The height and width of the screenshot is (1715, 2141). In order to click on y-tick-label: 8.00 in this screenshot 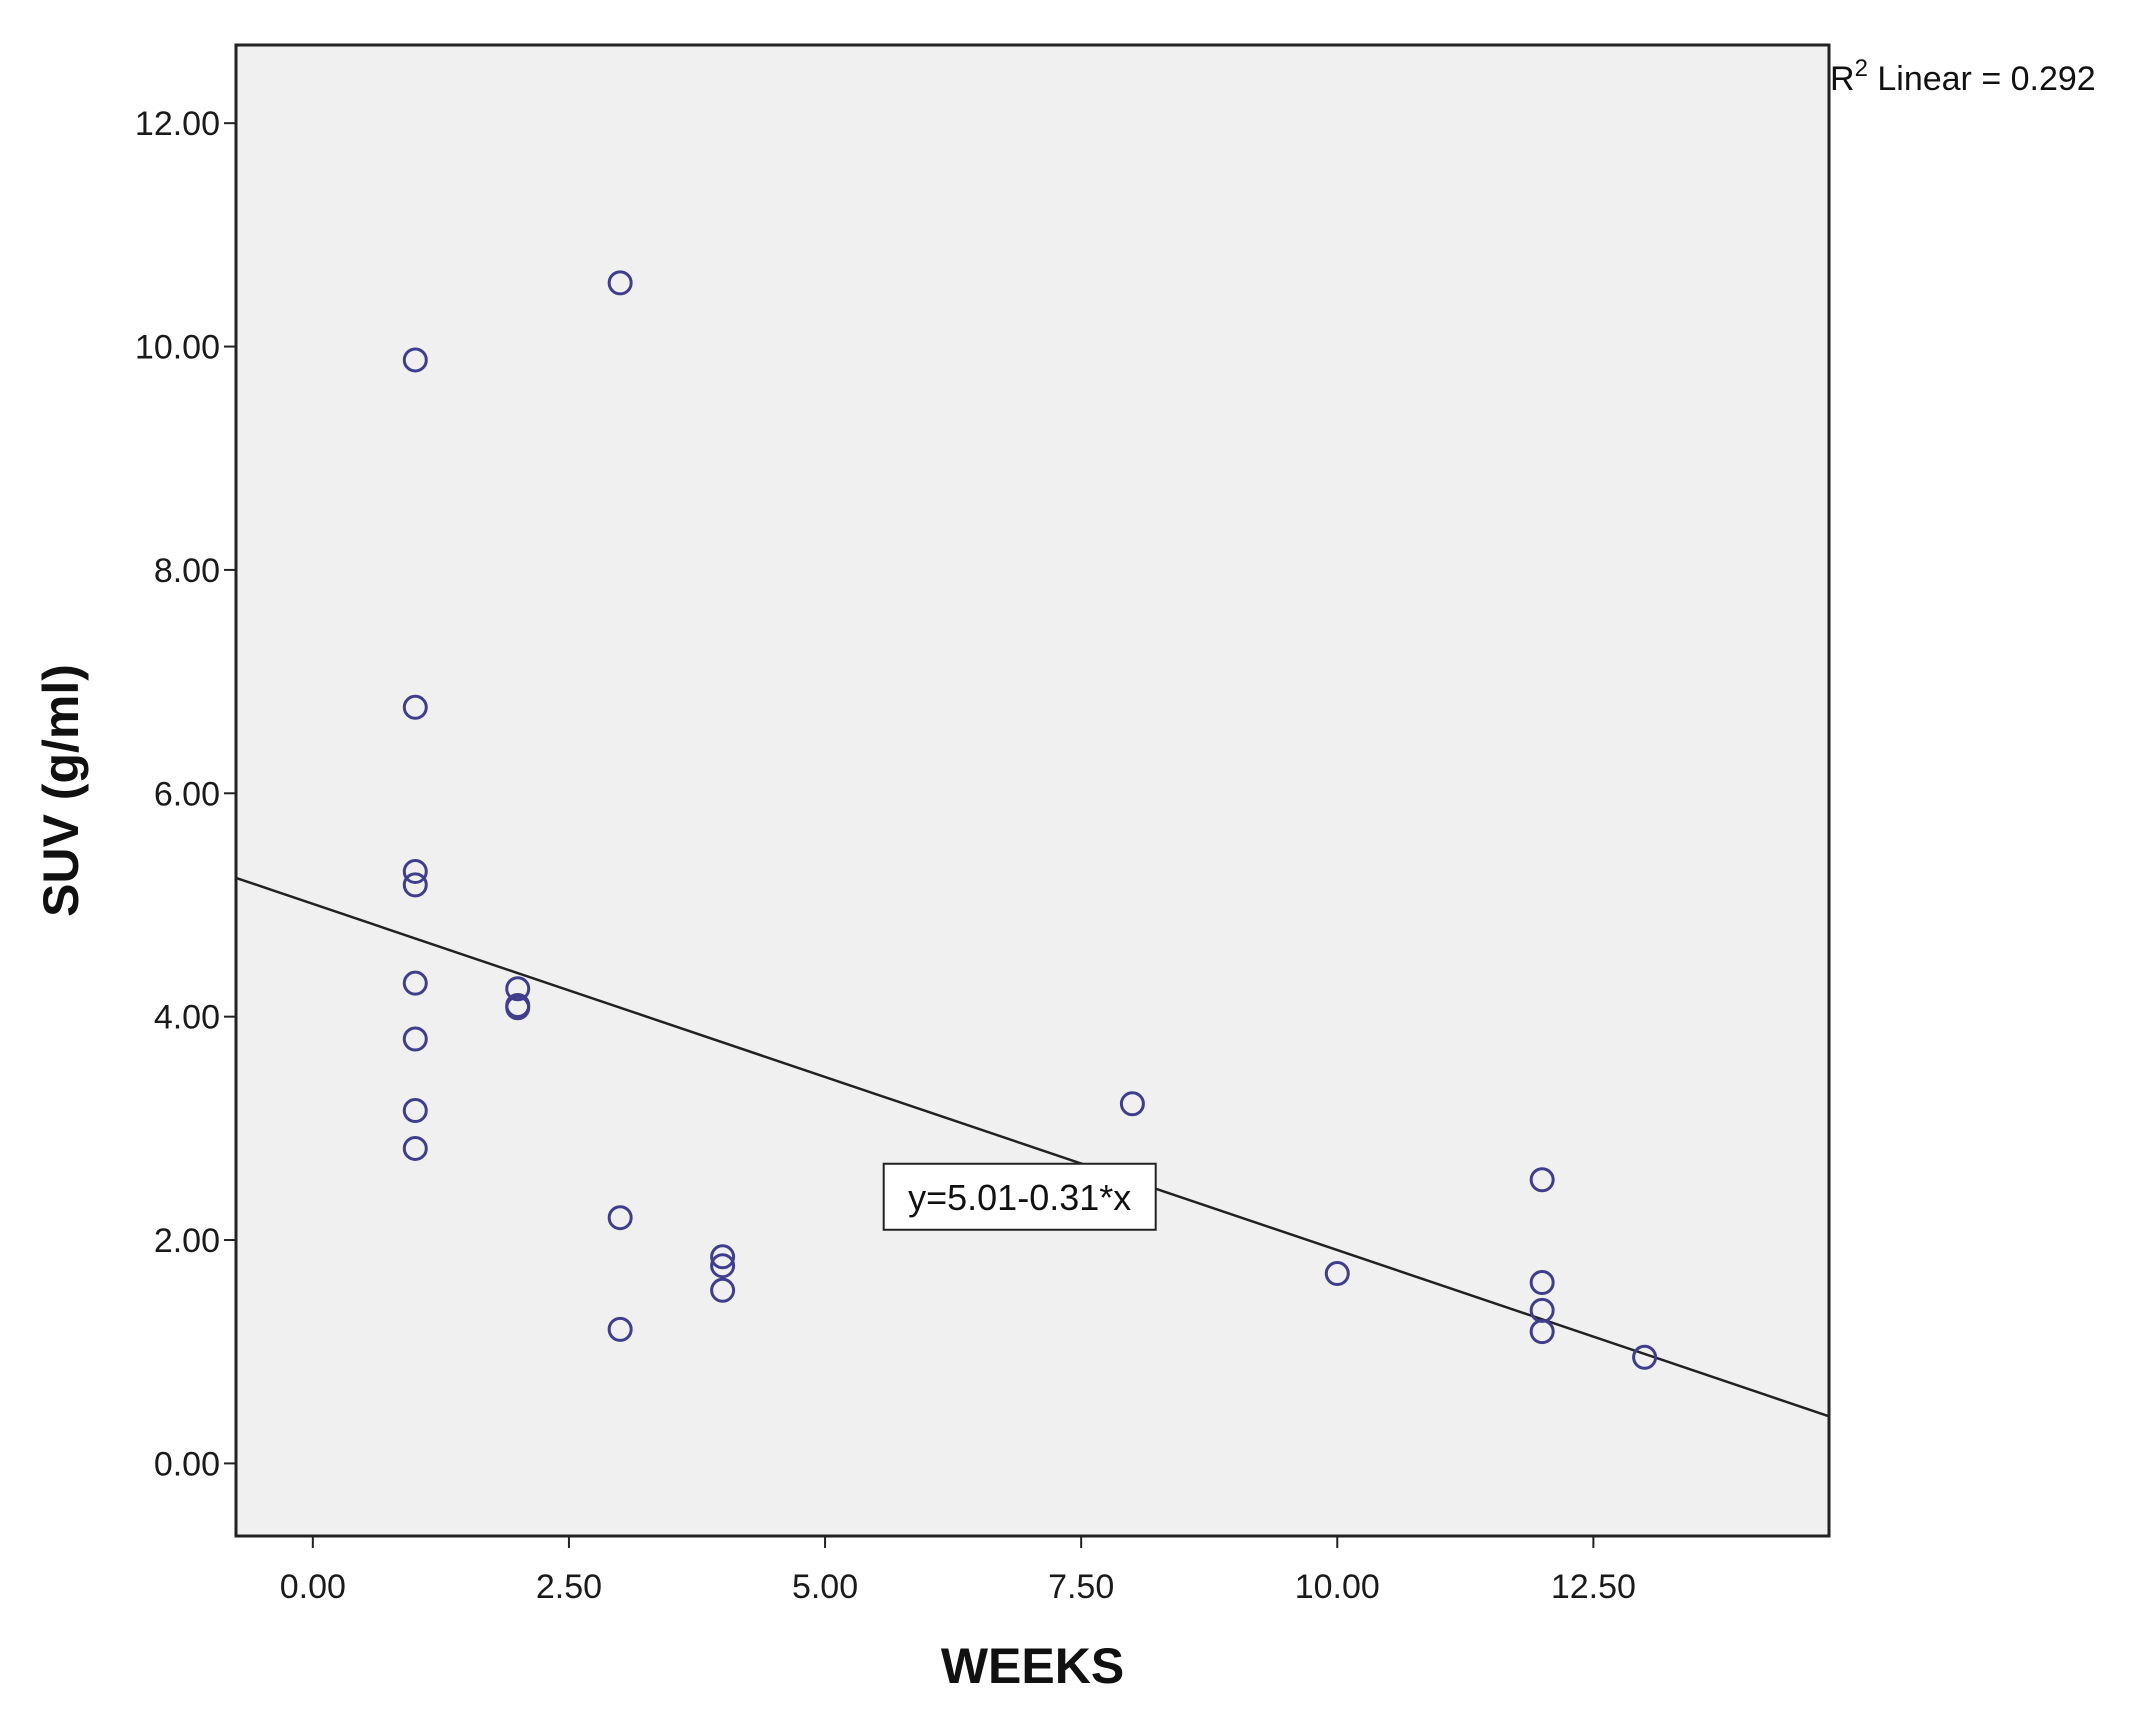, I will do `click(187, 571)`.